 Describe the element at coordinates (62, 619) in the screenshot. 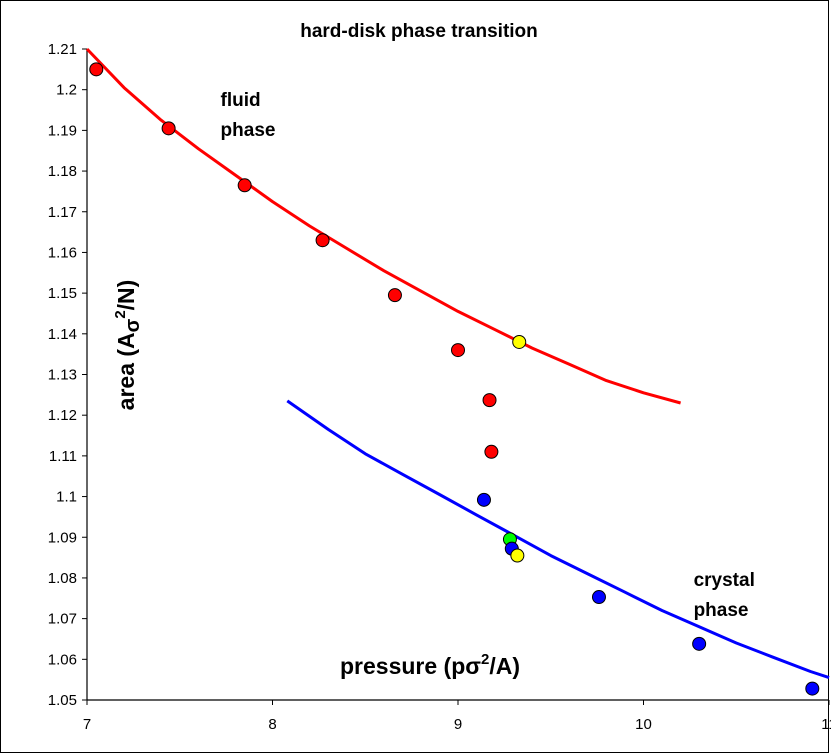

I see `y-tick-label: 1.07` at that location.